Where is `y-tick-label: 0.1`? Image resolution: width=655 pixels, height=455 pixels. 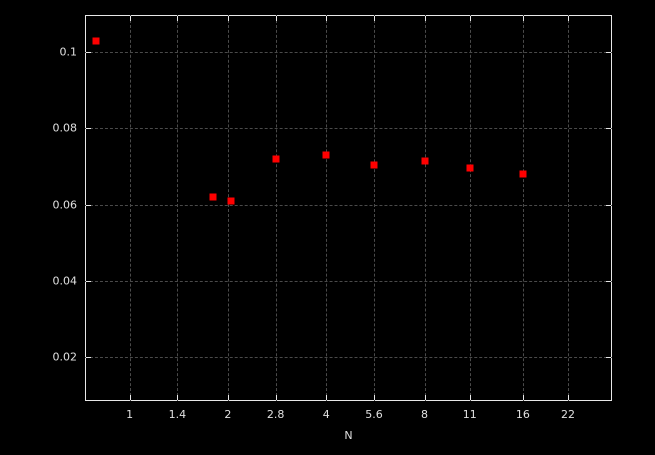 y-tick-label: 0.1 is located at coordinates (68, 52).